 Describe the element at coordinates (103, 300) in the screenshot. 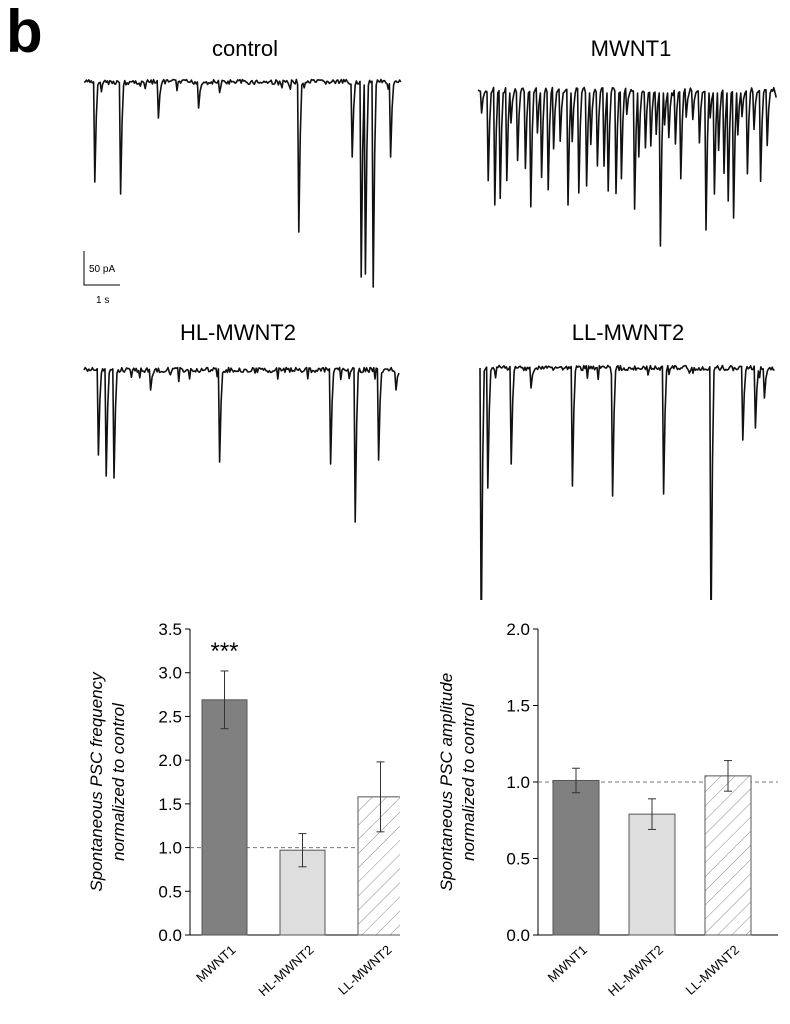

I see `scale-bar-time-label: 1 s` at that location.